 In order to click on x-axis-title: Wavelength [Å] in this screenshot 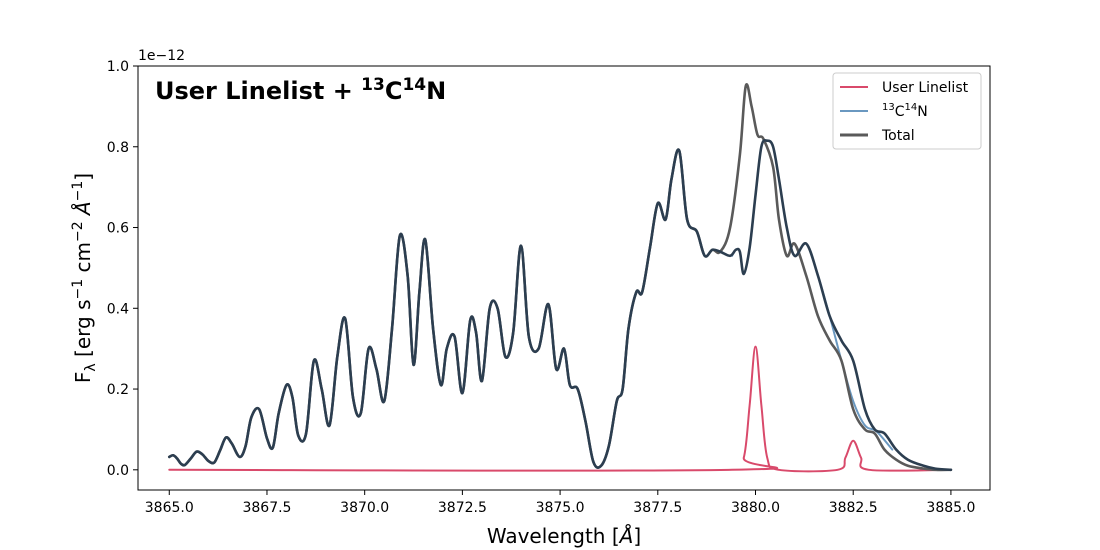, I will do `click(564, 536)`.